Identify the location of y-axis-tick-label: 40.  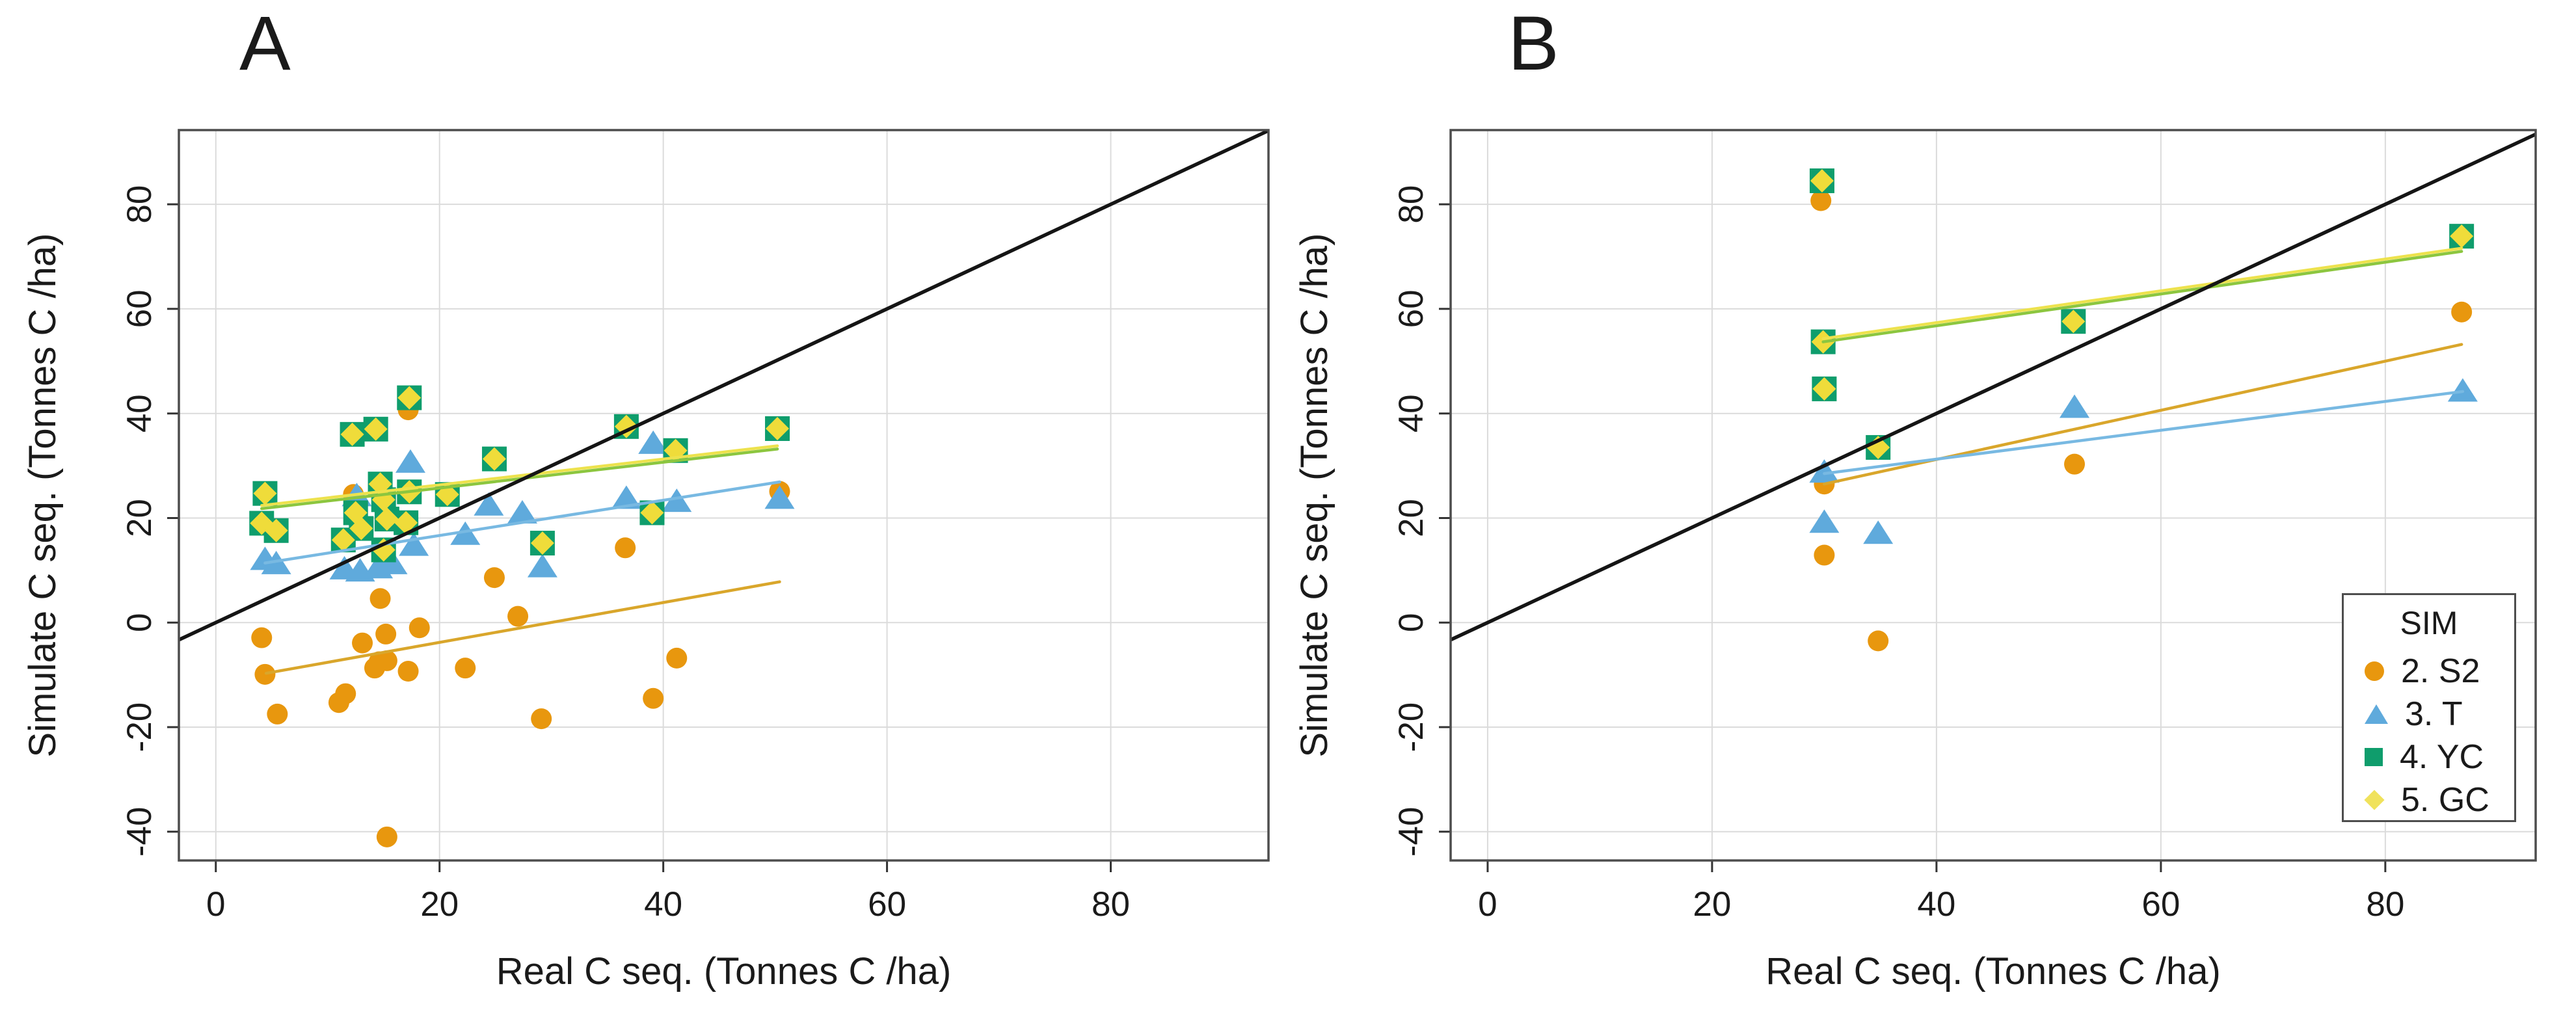
(1411, 413).